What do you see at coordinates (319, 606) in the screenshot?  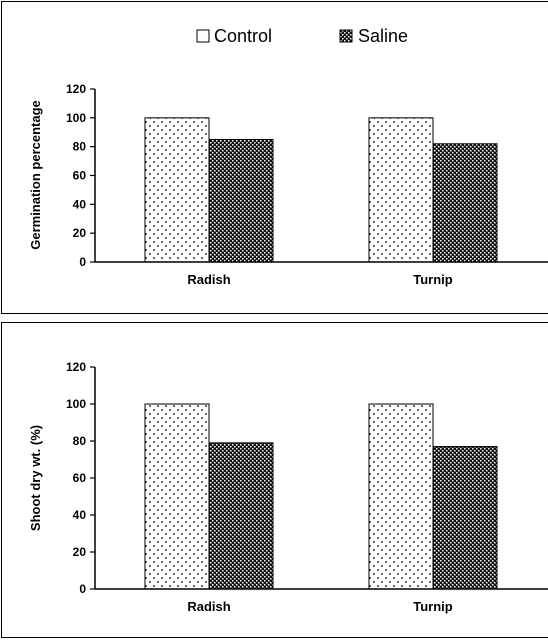 I see `chart-shoot-categories: Radish Turnip` at bounding box center [319, 606].